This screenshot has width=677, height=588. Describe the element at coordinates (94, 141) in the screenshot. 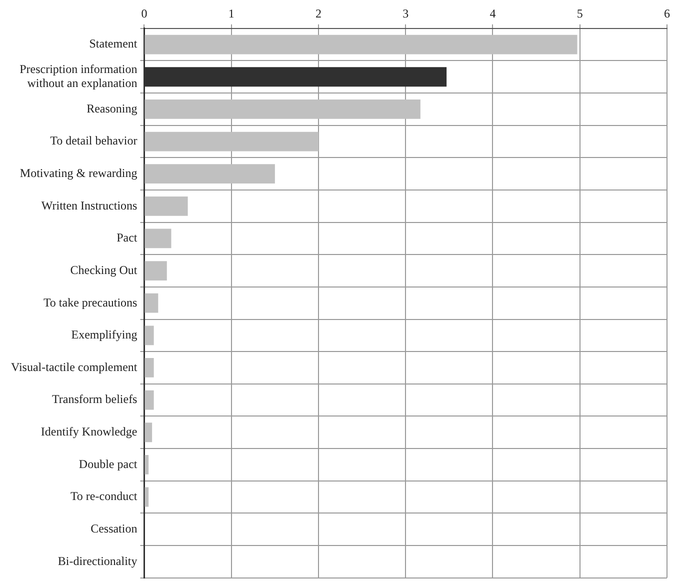

I see `y-tick-label: To detail behavior` at that location.